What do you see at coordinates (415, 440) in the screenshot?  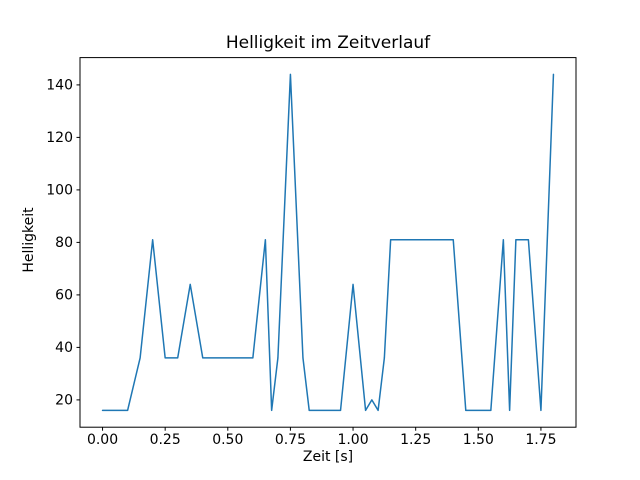 I see `x-tick-label: 1.25` at bounding box center [415, 440].